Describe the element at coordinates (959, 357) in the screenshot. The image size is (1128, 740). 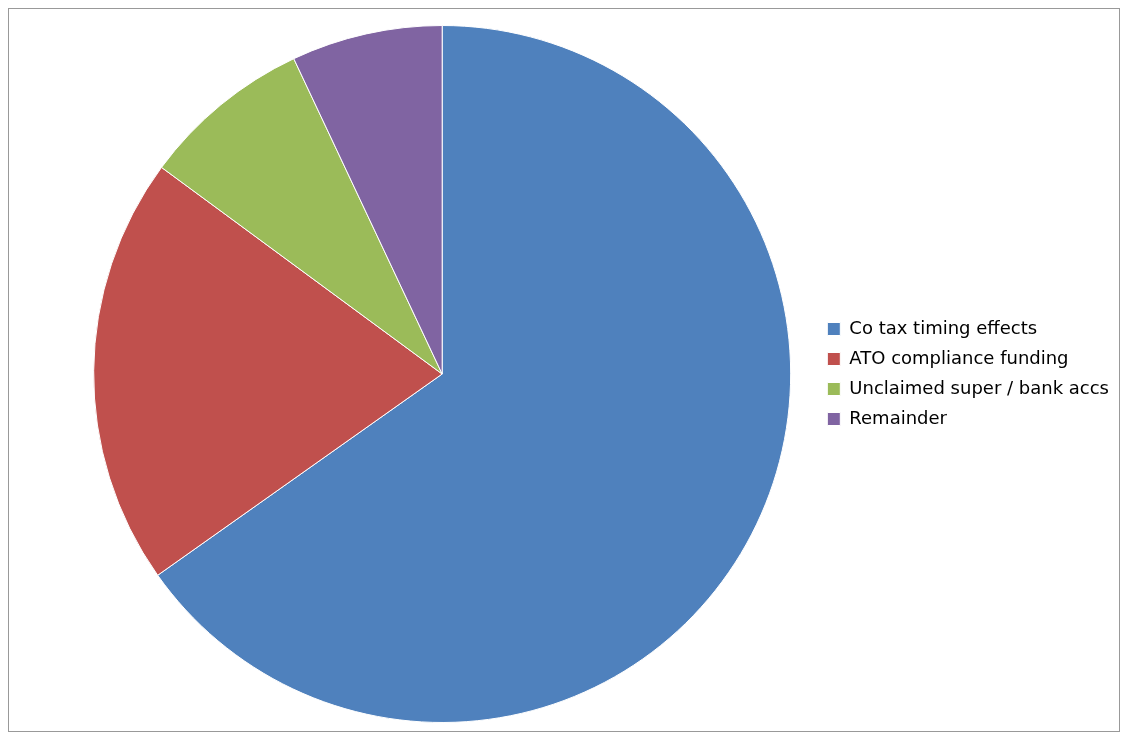
I see `legend-label: ATO compliance funding` at that location.